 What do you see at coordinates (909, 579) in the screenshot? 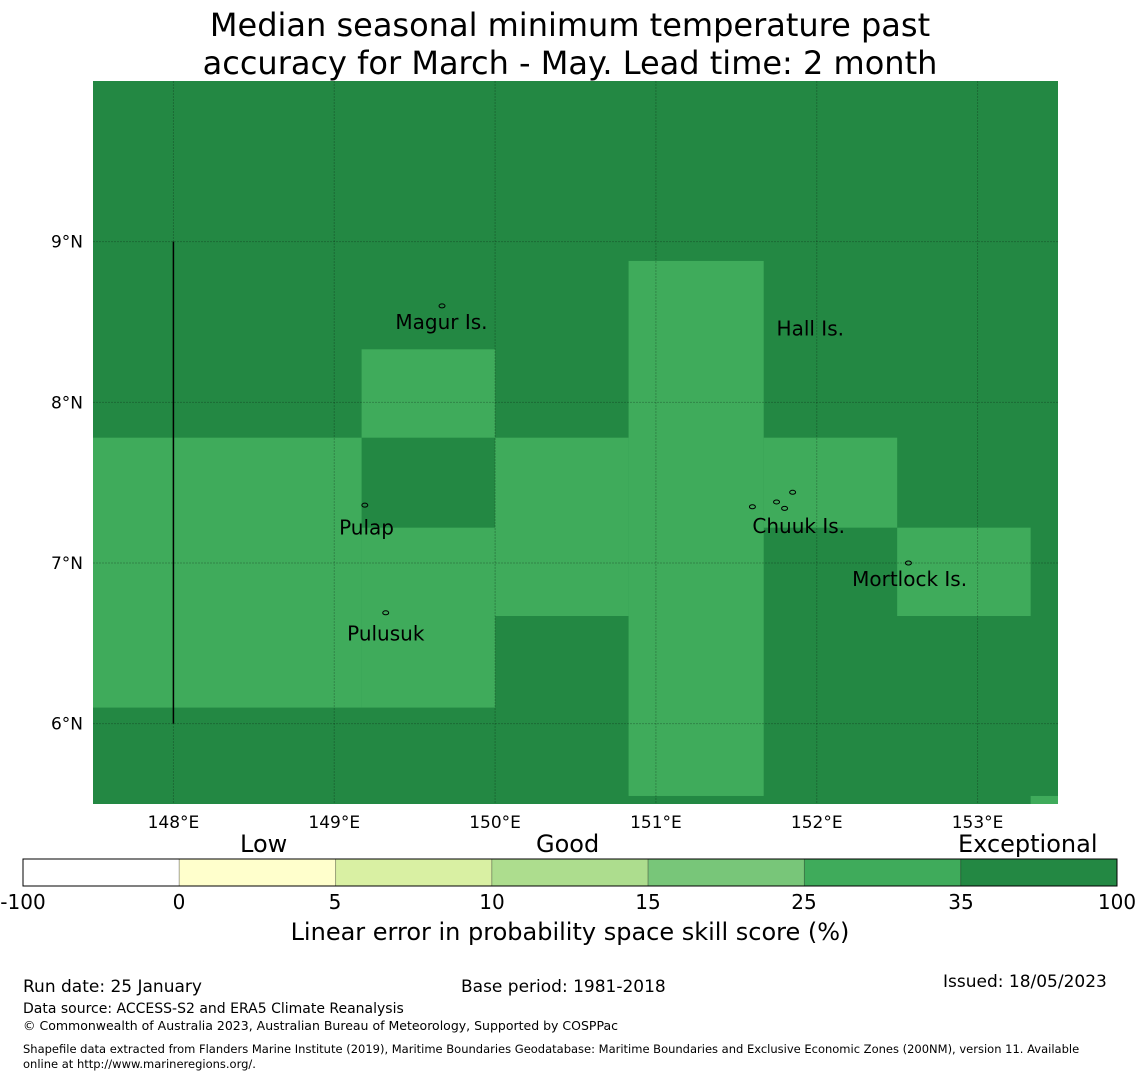
I see `place-label: Mortlock Is.` at bounding box center [909, 579].